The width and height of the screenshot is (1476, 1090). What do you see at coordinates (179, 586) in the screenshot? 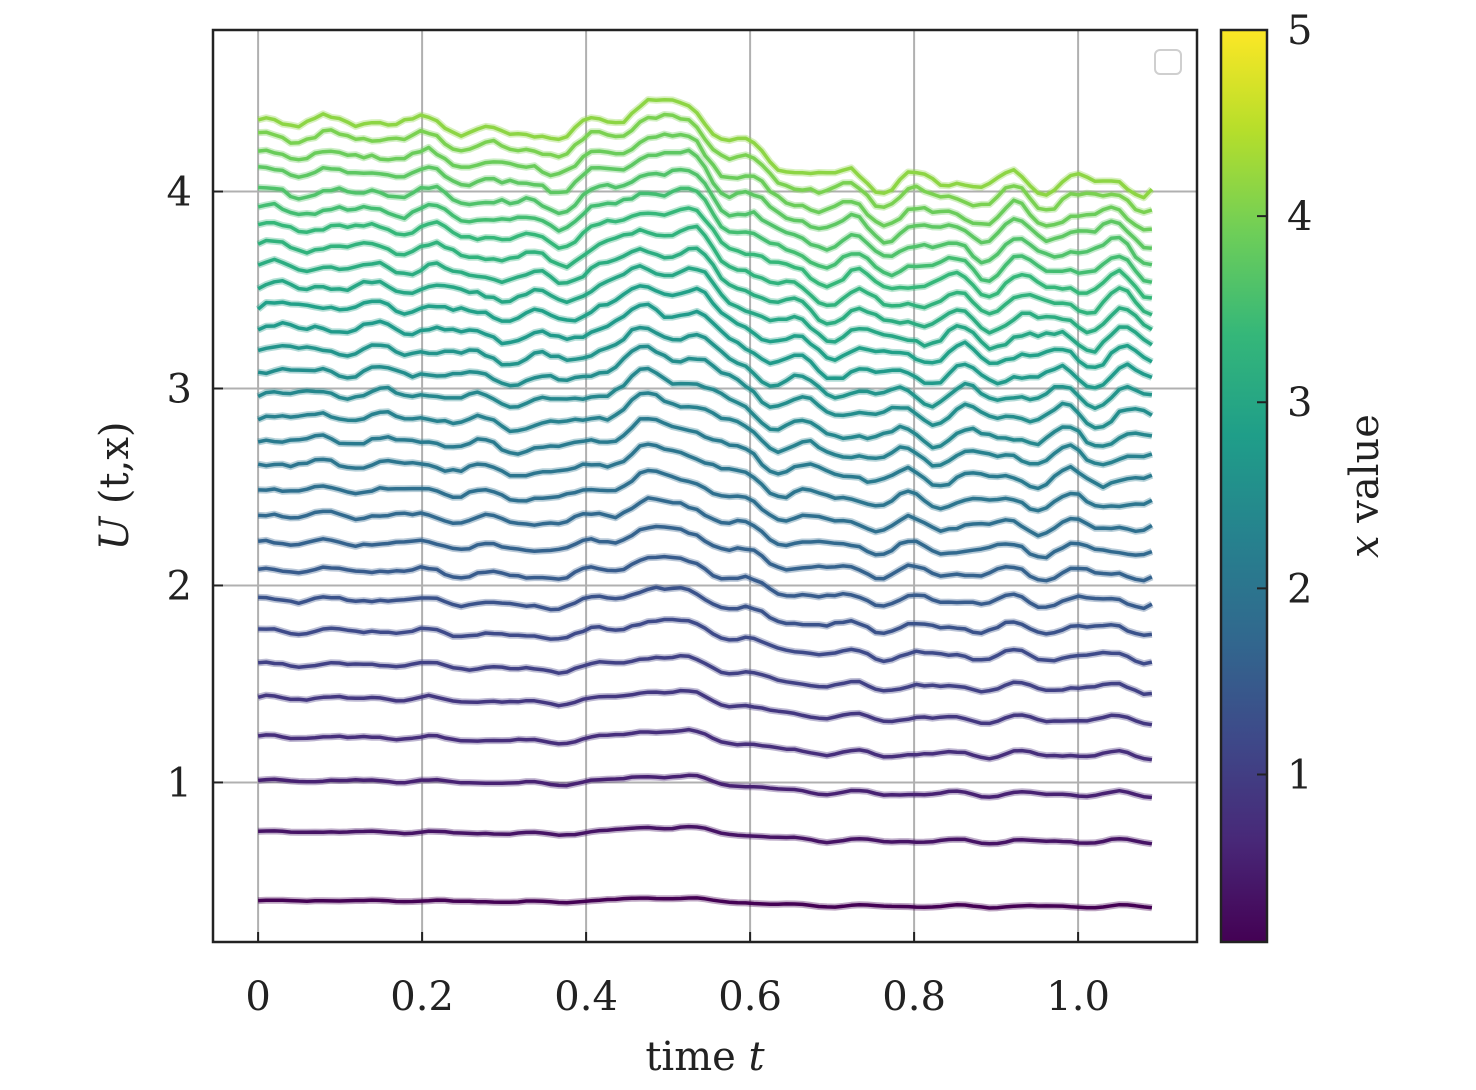
I see `y-tick-label: 2` at bounding box center [179, 586].